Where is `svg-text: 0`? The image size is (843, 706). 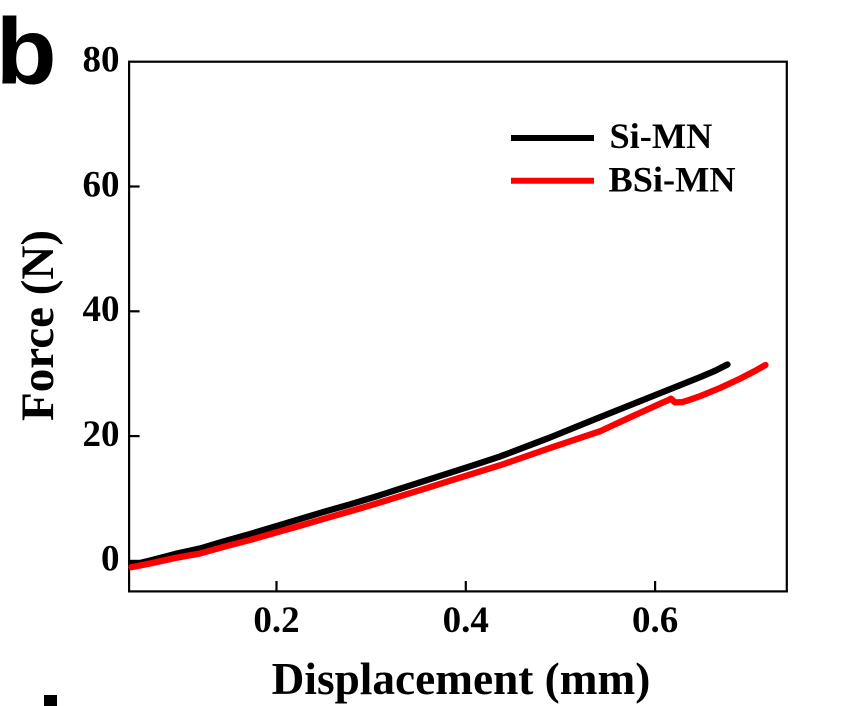 svg-text: 0 is located at coordinates (110, 559).